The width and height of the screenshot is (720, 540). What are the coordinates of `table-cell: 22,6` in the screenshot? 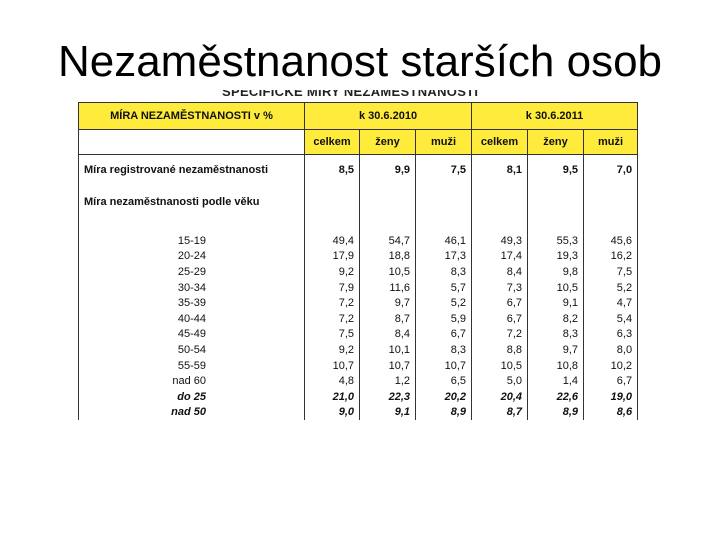 It's located at (556, 396).